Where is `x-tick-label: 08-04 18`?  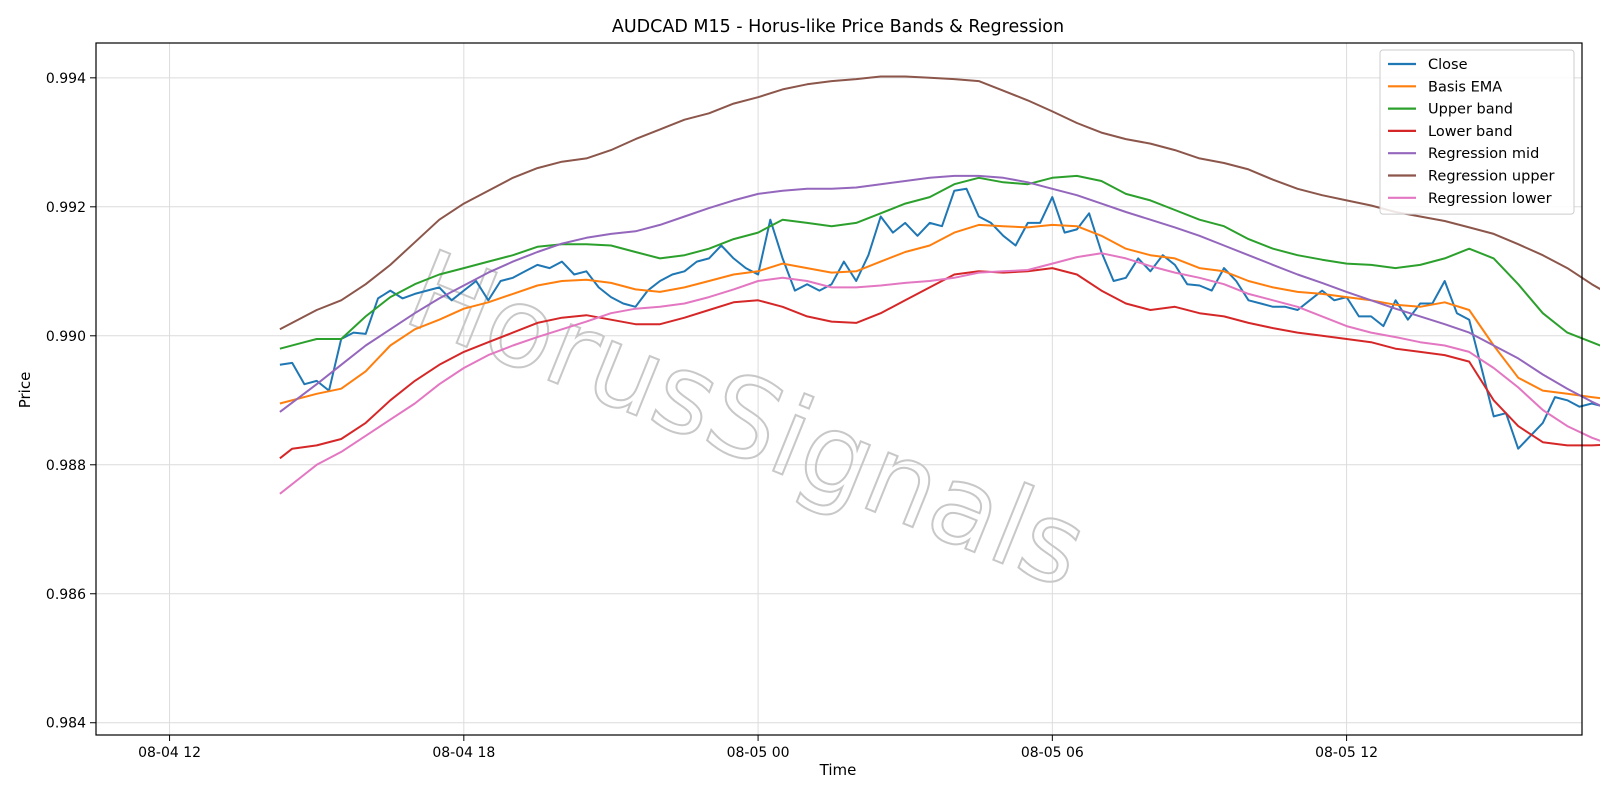
x-tick-label: 08-04 18 is located at coordinates (463, 753).